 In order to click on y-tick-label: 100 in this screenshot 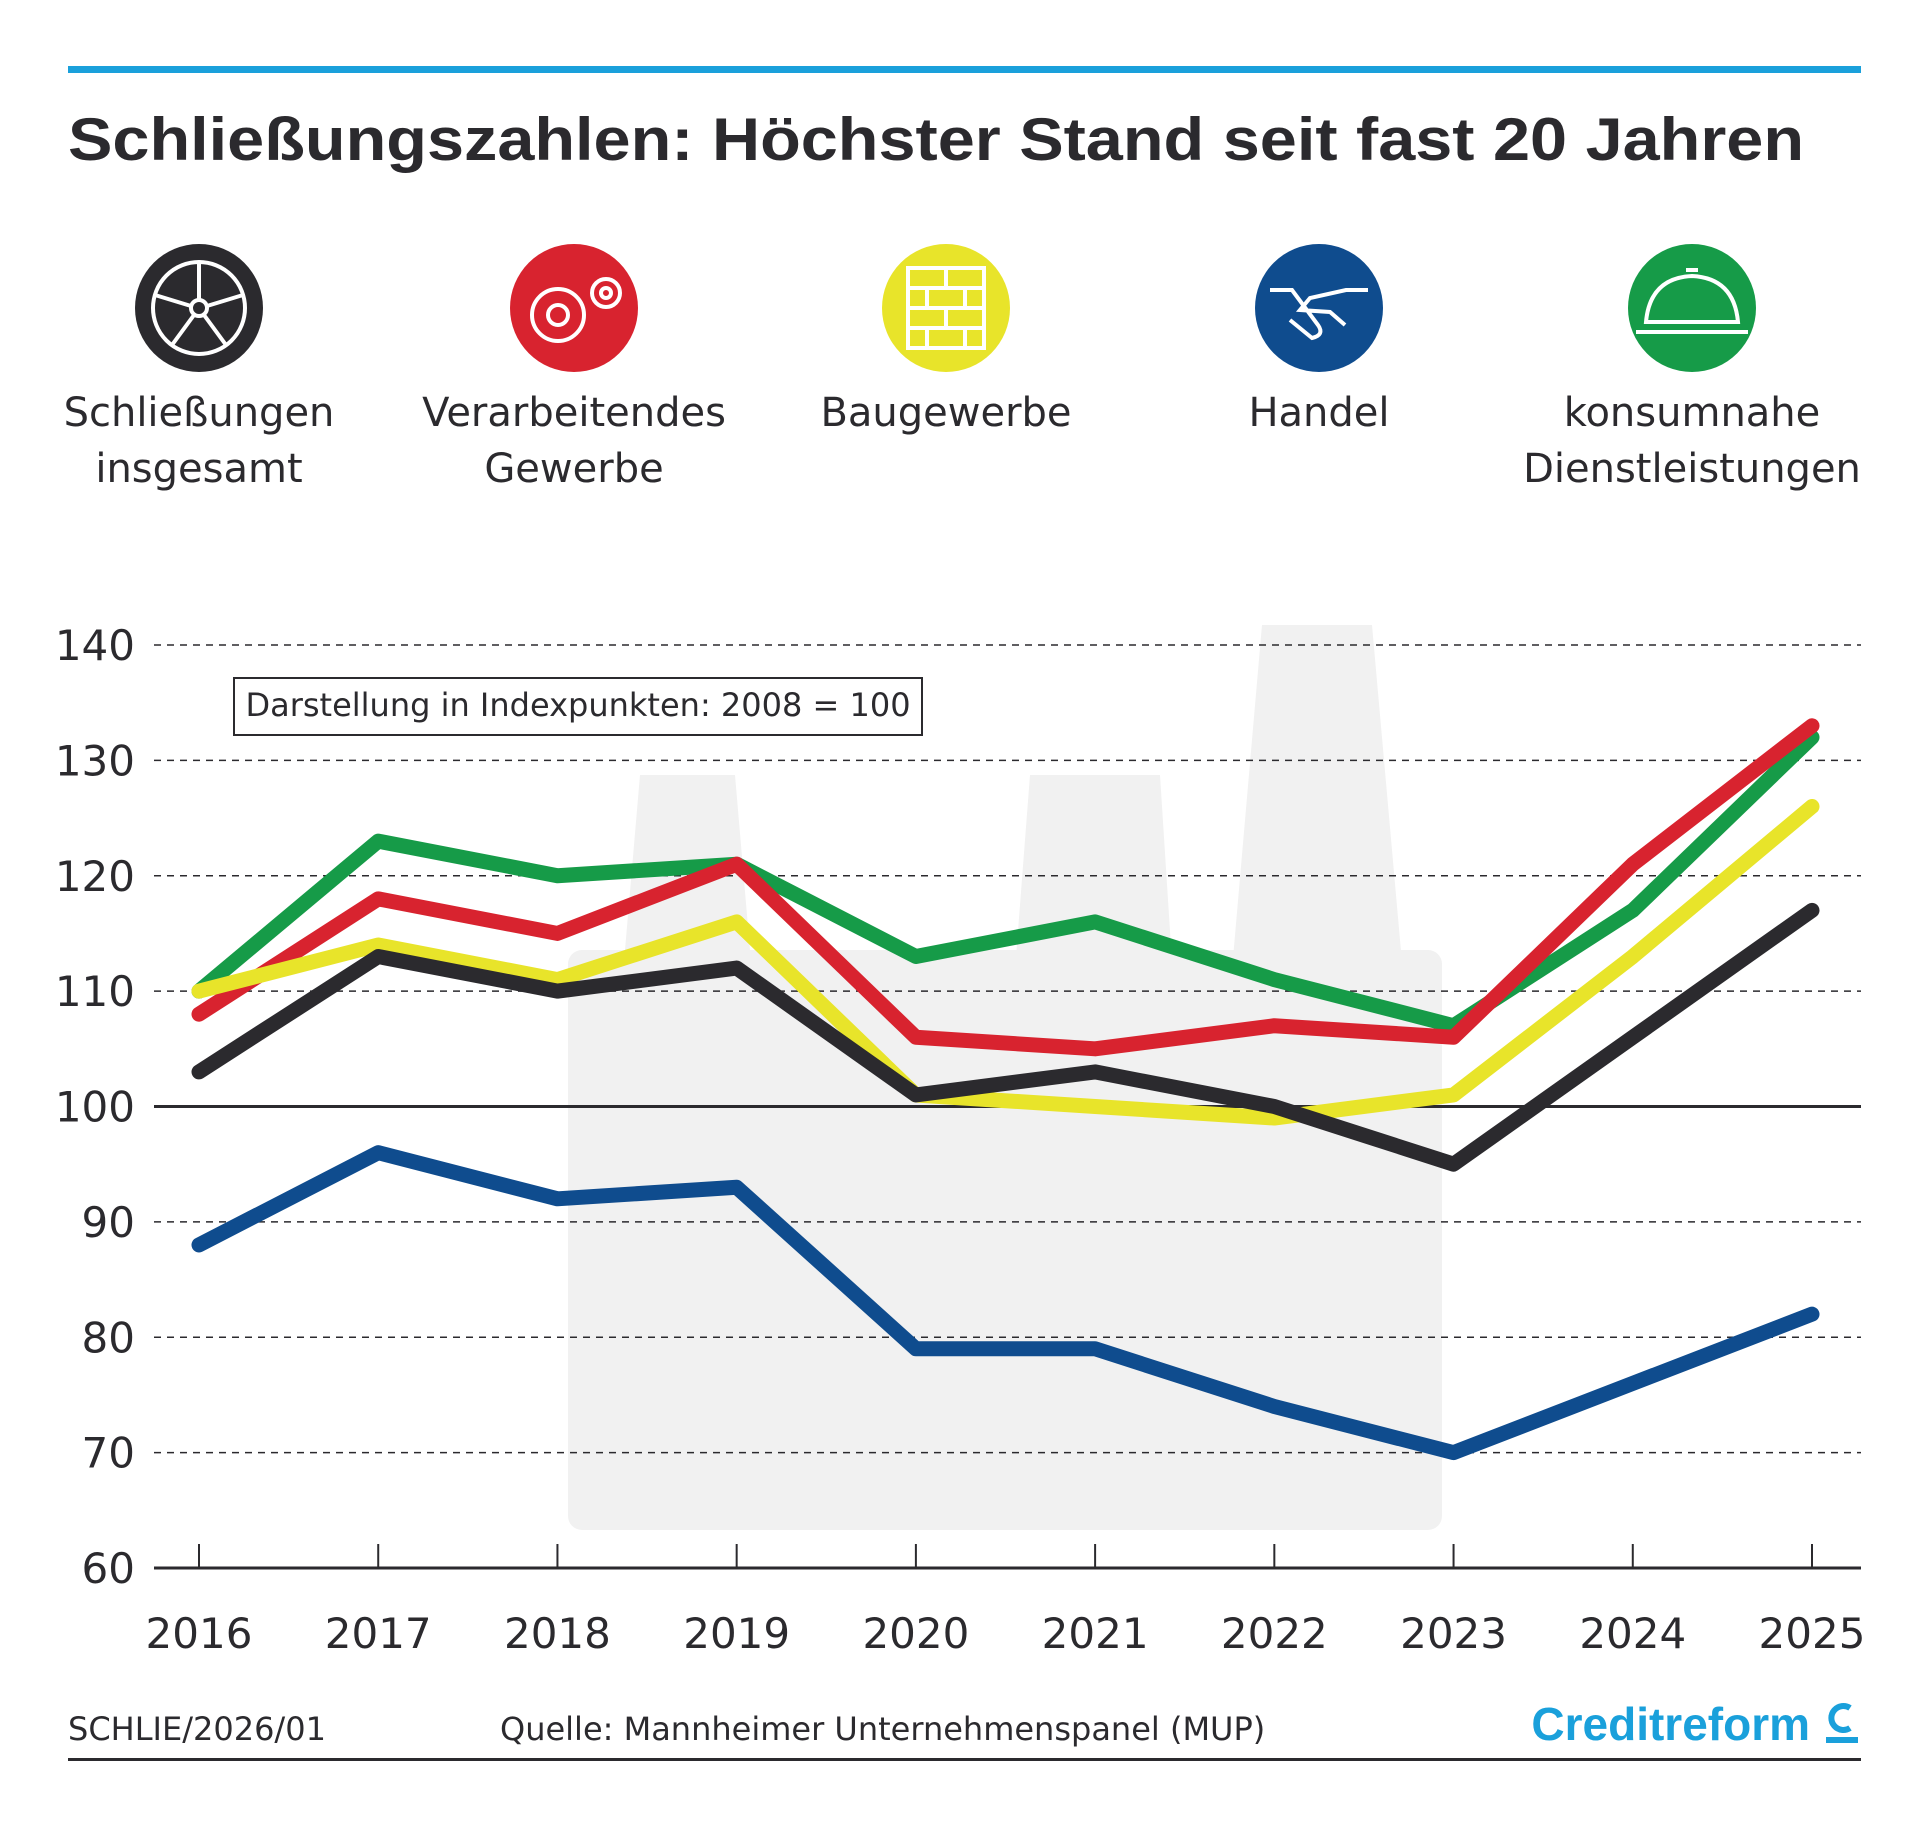, I will do `click(95, 1107)`.